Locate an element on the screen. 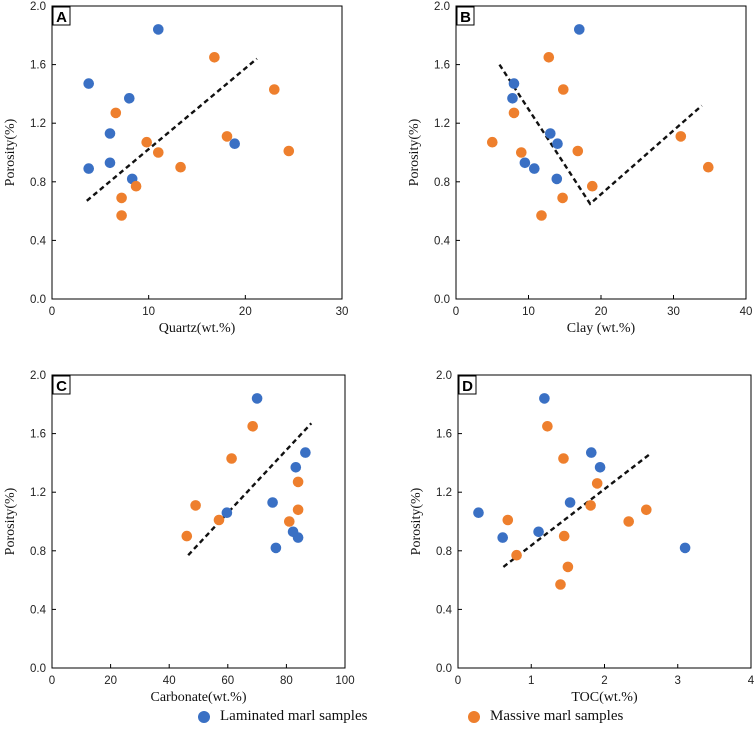 This screenshot has width=754, height=732. x-tick-label: 80 is located at coordinates (286, 681).